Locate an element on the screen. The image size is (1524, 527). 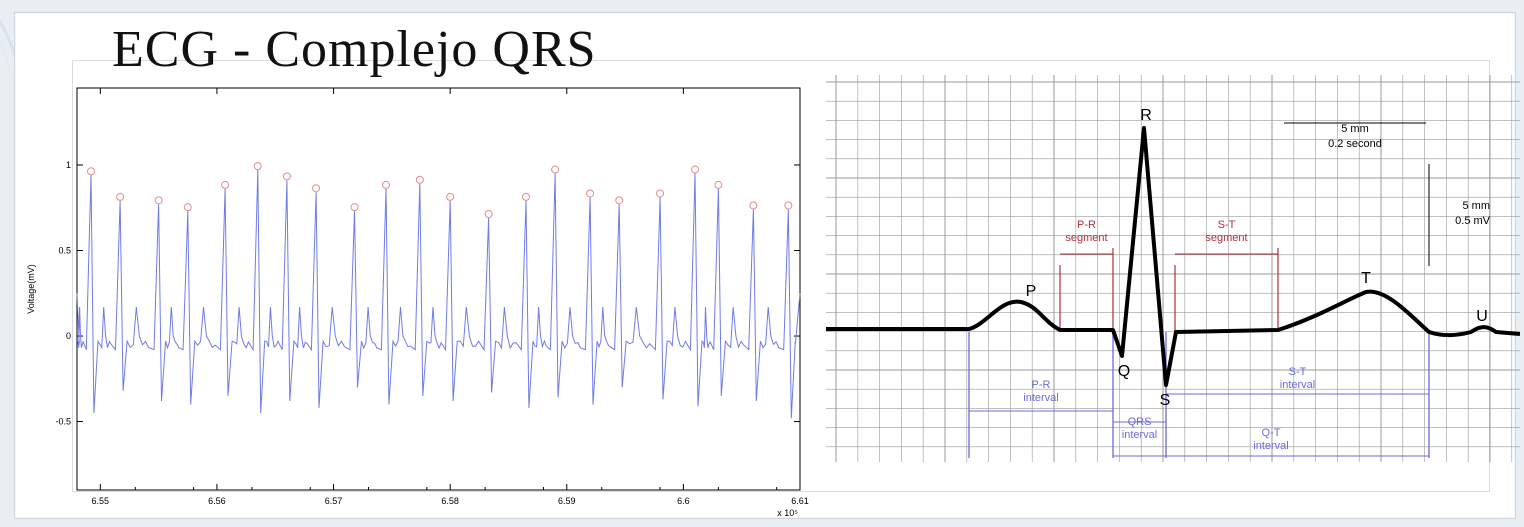
wave-label-u: U is located at coordinates (1482, 316).